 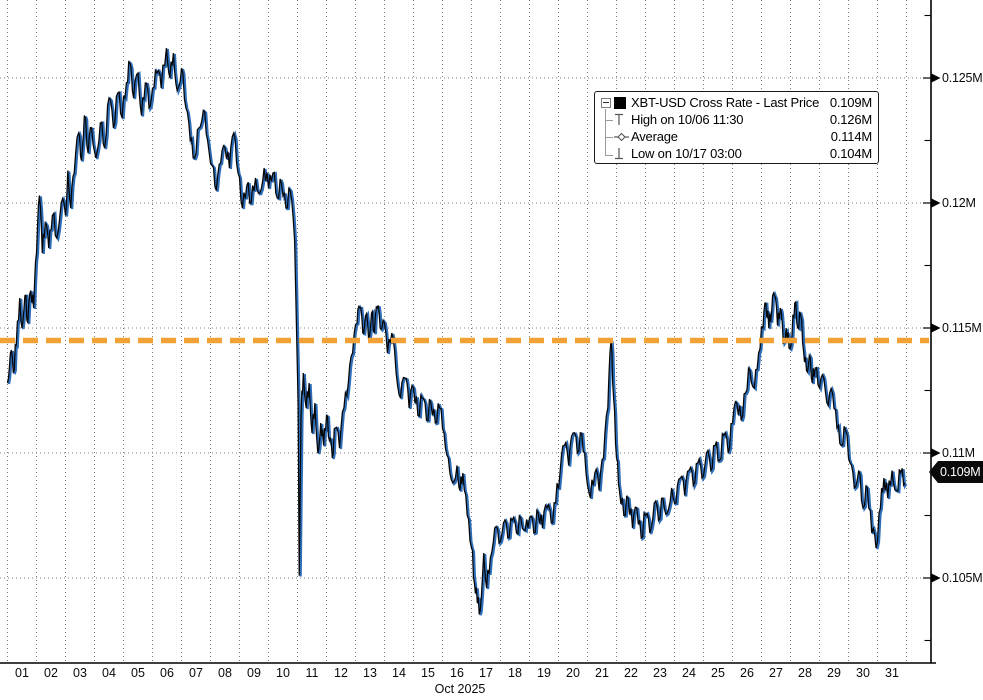 What do you see at coordinates (962, 78) in the screenshot?
I see `y-axis-label: 0.125M` at bounding box center [962, 78].